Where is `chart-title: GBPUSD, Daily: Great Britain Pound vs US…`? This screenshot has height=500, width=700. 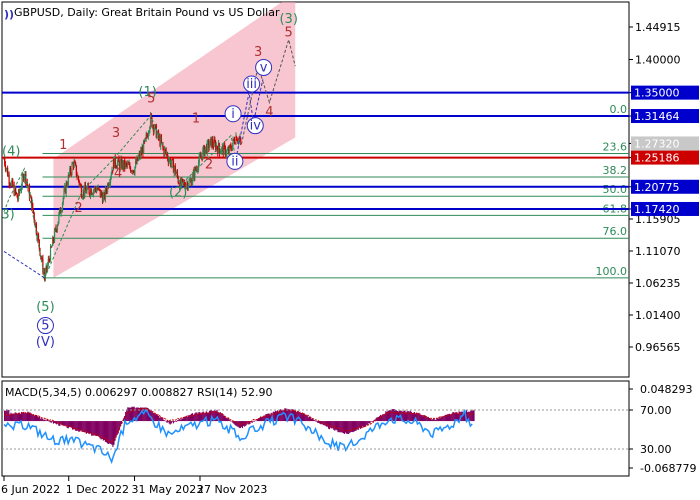 chart-title: GBPUSD, Daily: Great Britain Pound vs US… is located at coordinates (147, 12).